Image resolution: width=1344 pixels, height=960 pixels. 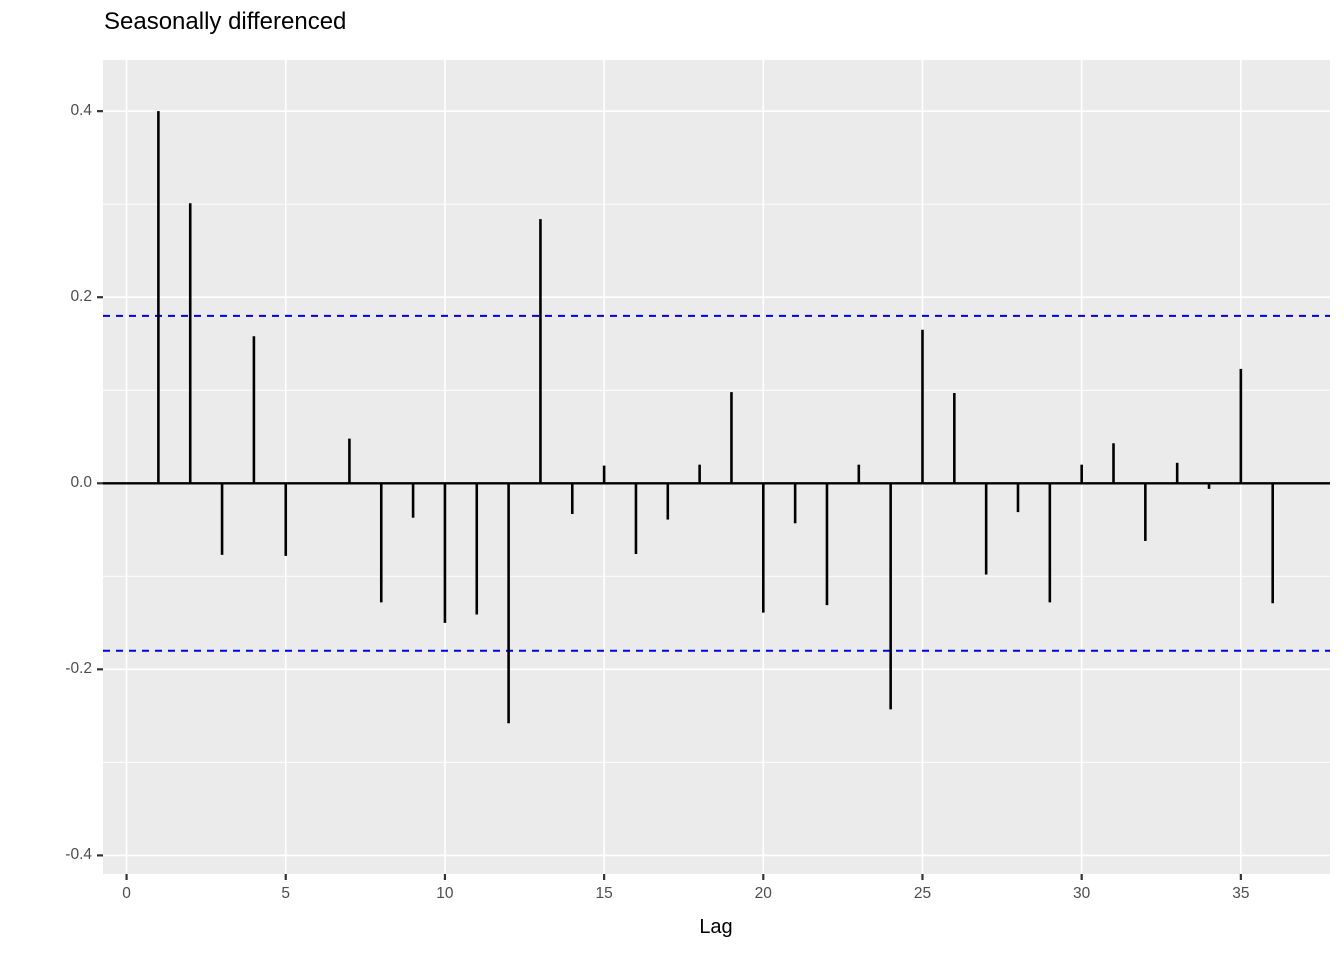 What do you see at coordinates (1082, 893) in the screenshot?
I see `x-tick-label: 30` at bounding box center [1082, 893].